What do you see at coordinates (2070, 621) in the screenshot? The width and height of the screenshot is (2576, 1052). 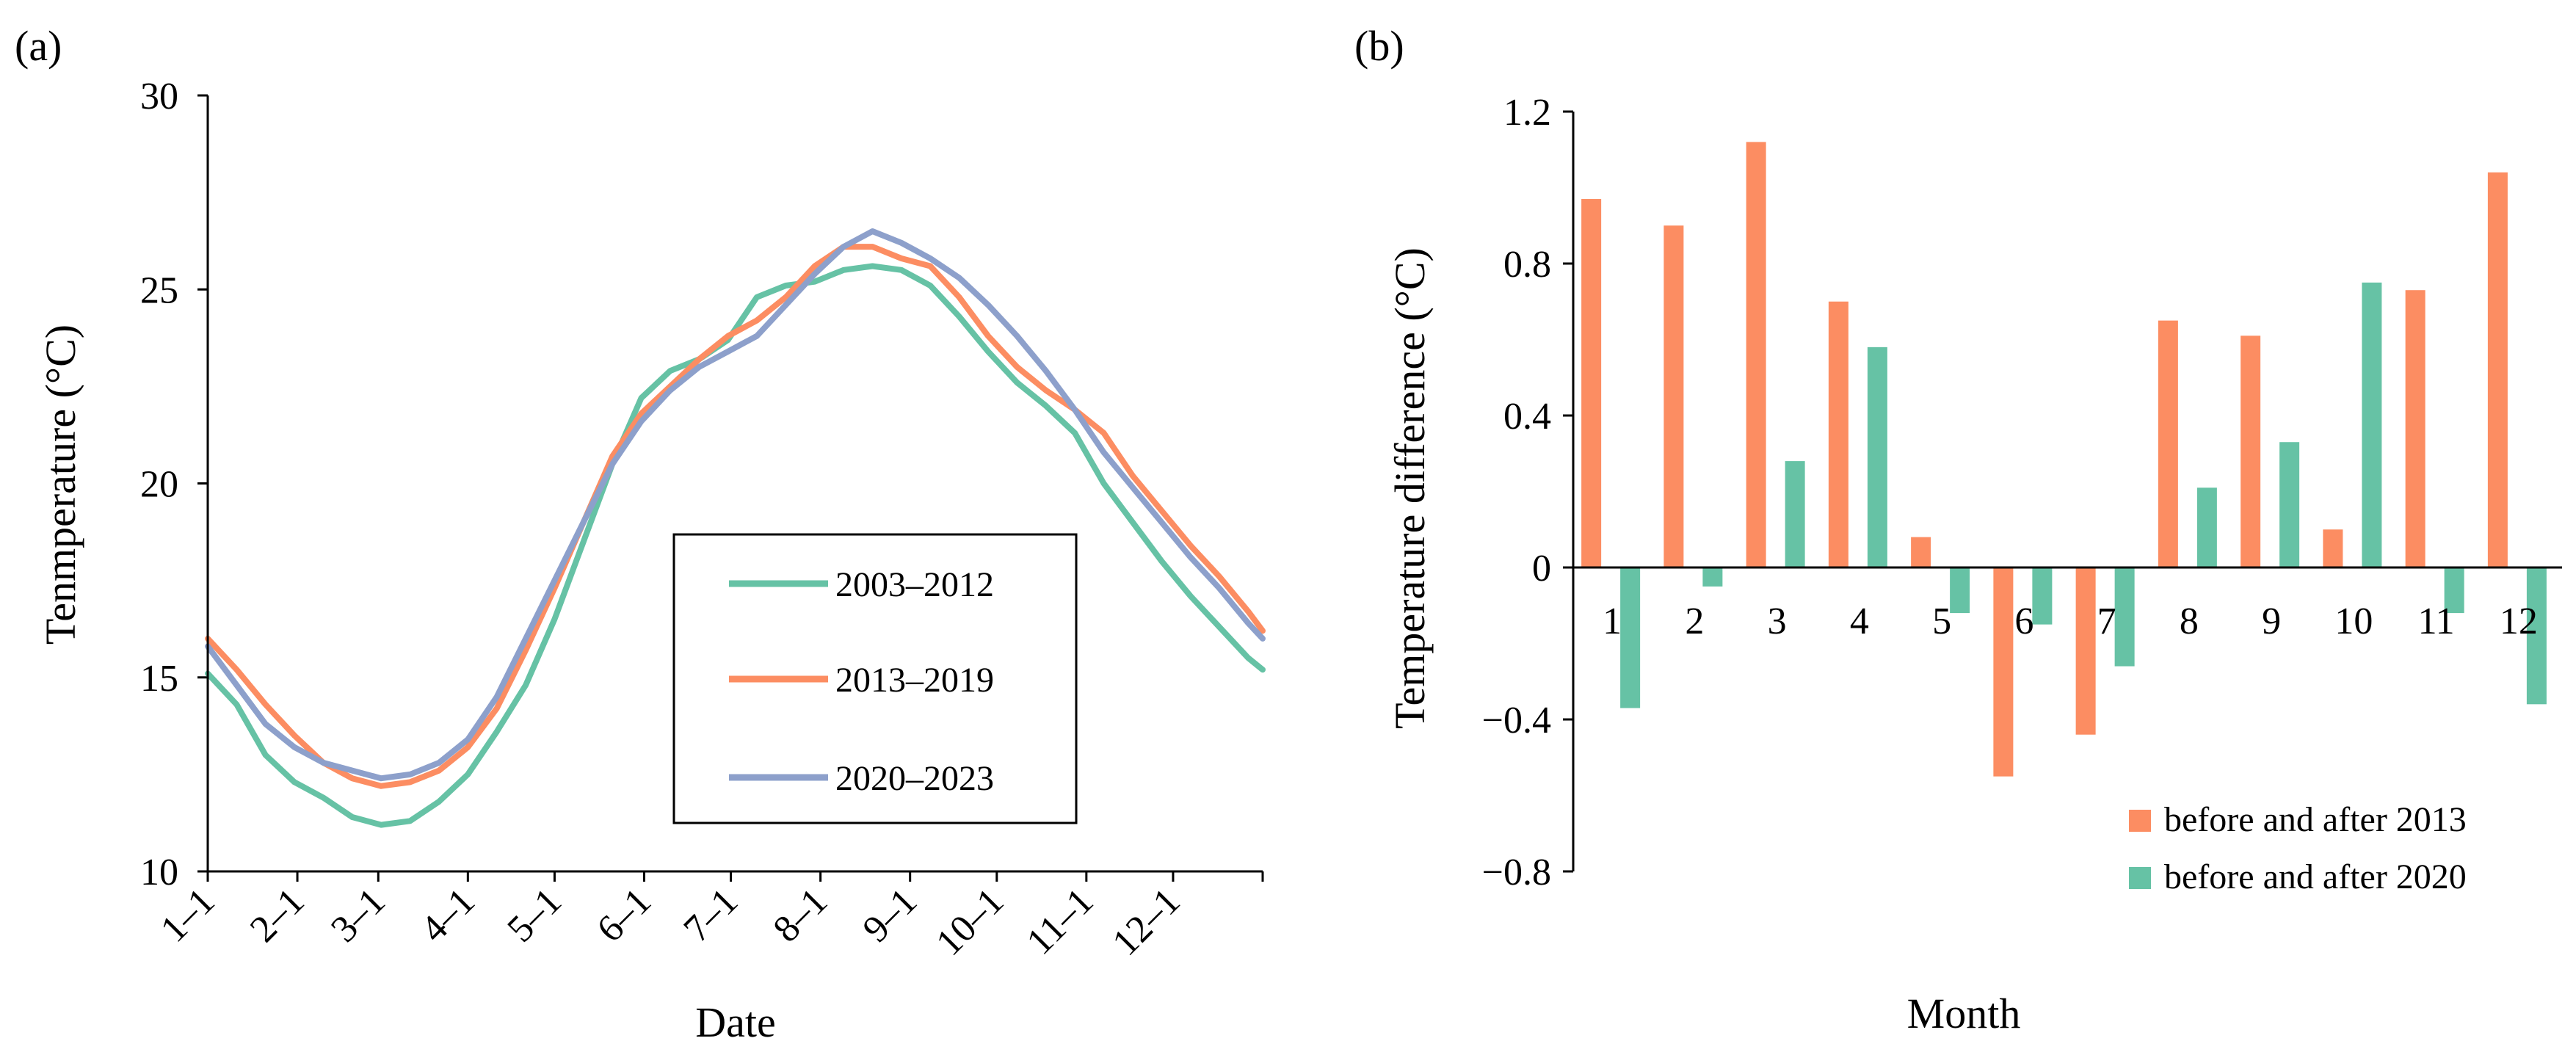 I see `panel-b-category-labels: 1 2 3 4 5 6 7 8 9 10 11 12` at bounding box center [2070, 621].